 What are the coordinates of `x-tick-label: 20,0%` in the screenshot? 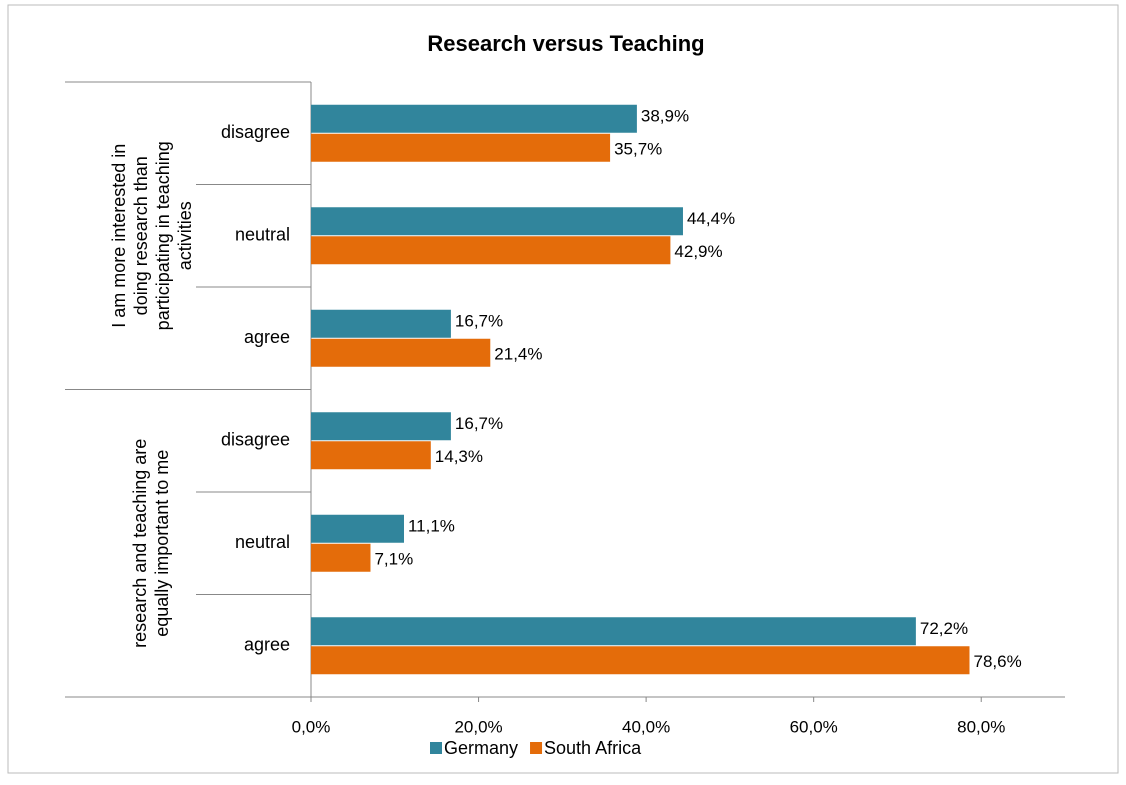 It's located at (478, 726).